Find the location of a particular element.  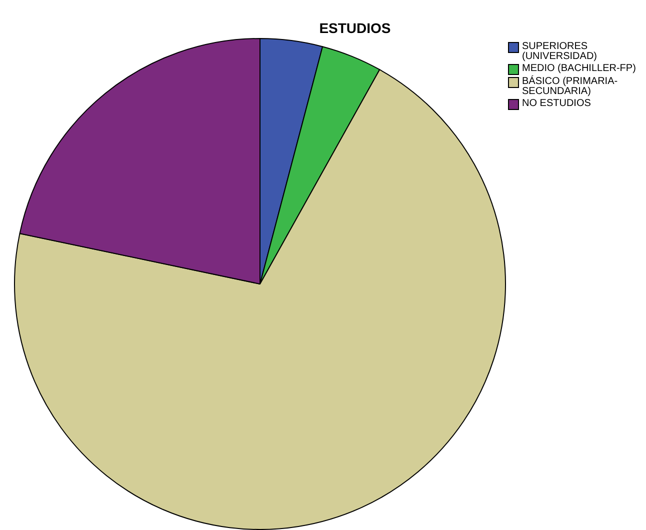

legend-label: BÁSICO (PRIMARIA-SECUNDARIA) is located at coordinates (570, 86).